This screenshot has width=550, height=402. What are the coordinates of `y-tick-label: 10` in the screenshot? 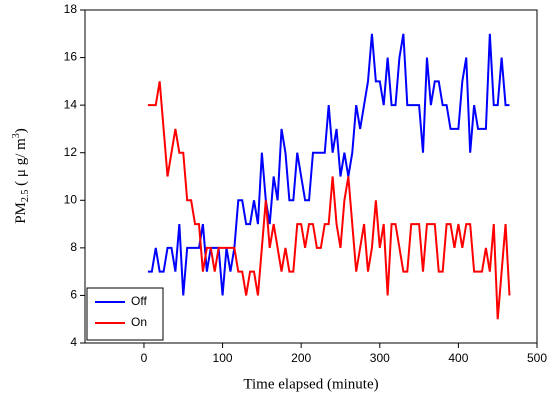 It's located at (71, 199).